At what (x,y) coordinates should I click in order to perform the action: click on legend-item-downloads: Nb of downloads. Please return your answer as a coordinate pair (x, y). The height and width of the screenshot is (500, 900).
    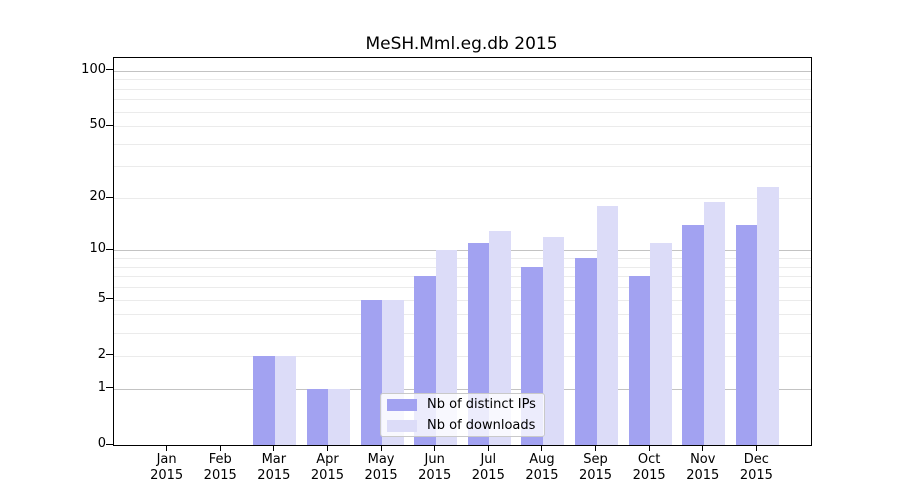
    Looking at the image, I should click on (465, 426).